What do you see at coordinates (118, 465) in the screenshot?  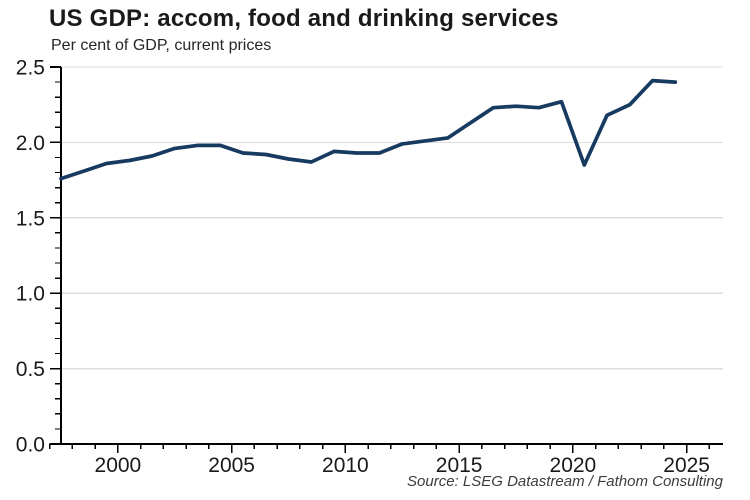 I see `x-tick-label: 2000` at bounding box center [118, 465].